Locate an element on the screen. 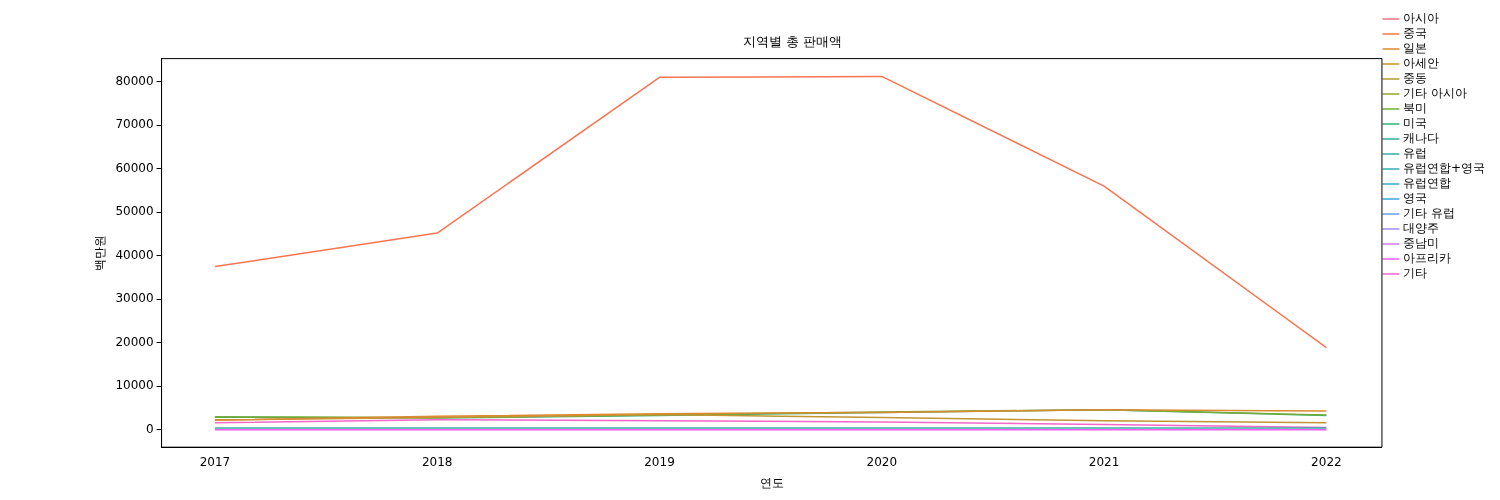 This screenshot has width=1500, height=500. legend-label: 기타 유럽 is located at coordinates (1428, 213).